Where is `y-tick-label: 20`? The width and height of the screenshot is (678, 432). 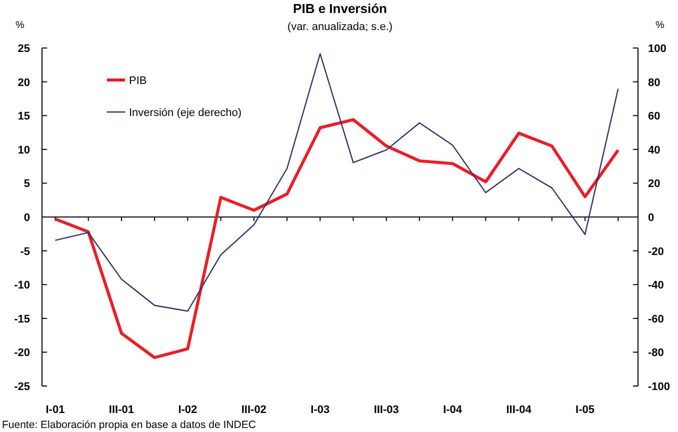
y-tick-label: 20 is located at coordinates (24, 82).